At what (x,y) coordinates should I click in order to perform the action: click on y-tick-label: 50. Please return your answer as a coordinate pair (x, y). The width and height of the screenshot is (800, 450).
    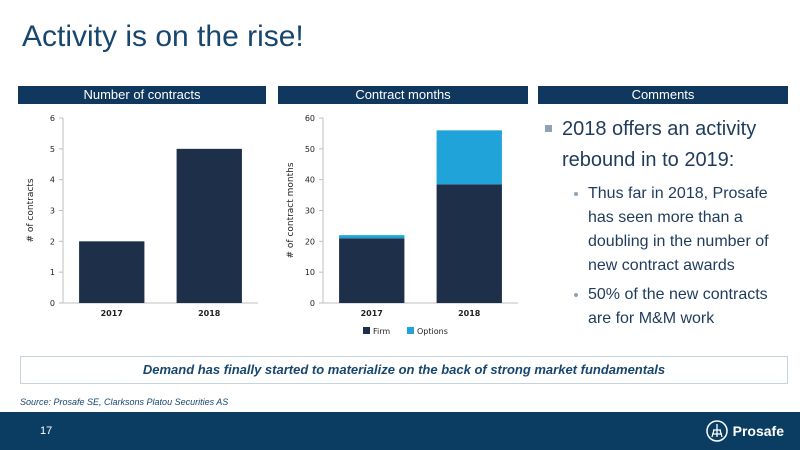
    Looking at the image, I should click on (310, 149).